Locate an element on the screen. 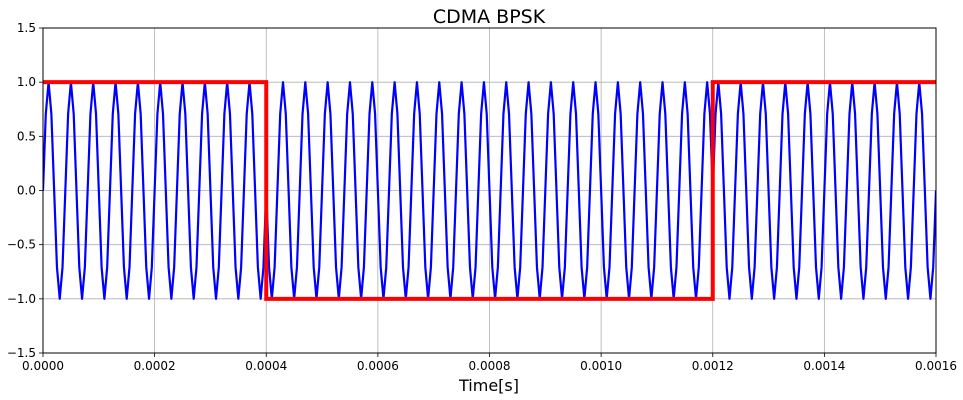 This screenshot has width=963, height=400. y-tick-label: 0.5 is located at coordinates (26, 136).